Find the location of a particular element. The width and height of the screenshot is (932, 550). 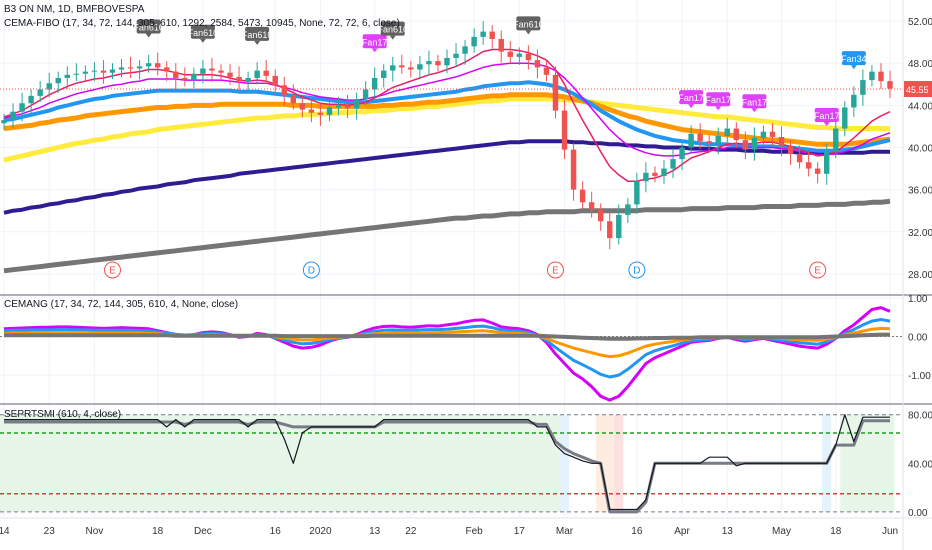

current-price-line: 45.55 is located at coordinates (466, 89).